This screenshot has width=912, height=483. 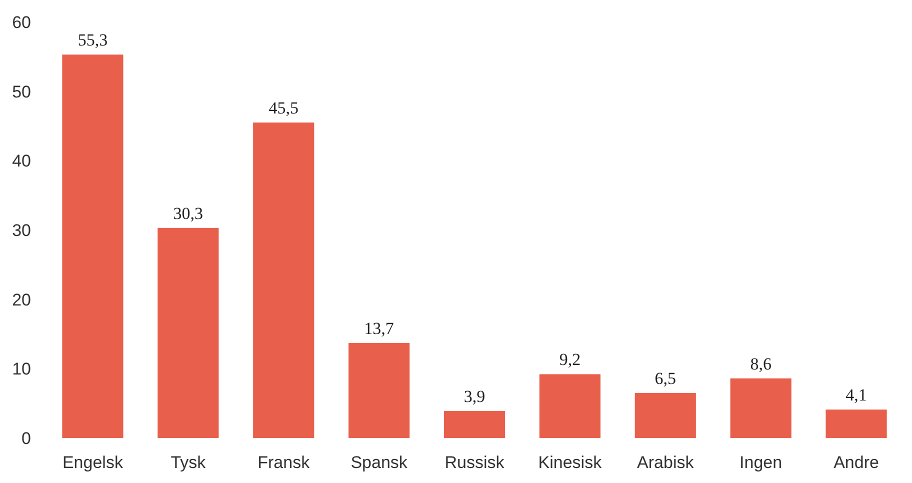 I want to click on x-tick-label: Arabisk, so click(x=665, y=462).